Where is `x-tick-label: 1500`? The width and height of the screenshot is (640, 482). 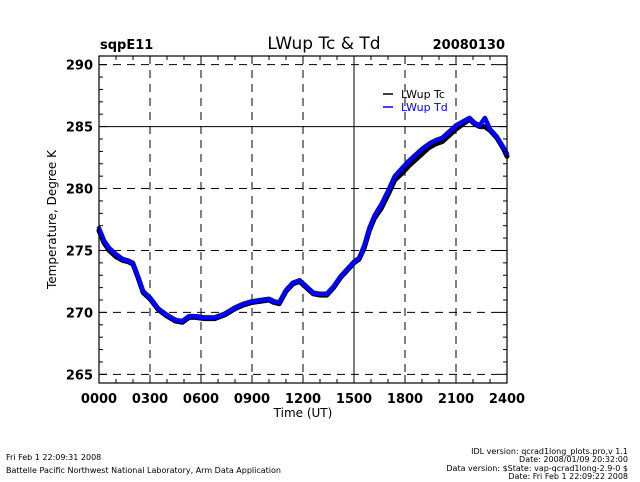
x-tick-label: 1500 is located at coordinates (354, 399).